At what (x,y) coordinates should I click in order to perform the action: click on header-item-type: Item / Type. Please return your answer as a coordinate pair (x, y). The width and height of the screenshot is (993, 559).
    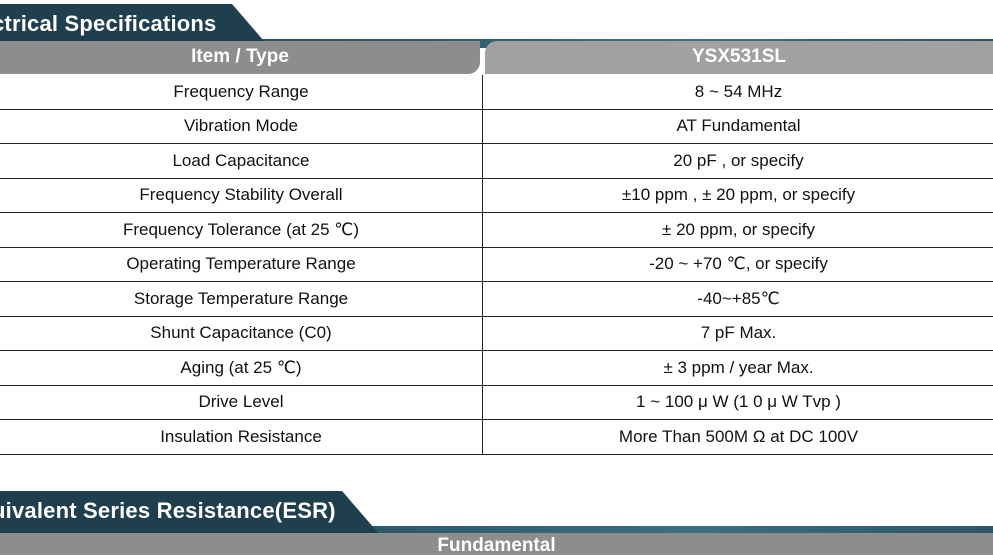
    Looking at the image, I should click on (240, 57).